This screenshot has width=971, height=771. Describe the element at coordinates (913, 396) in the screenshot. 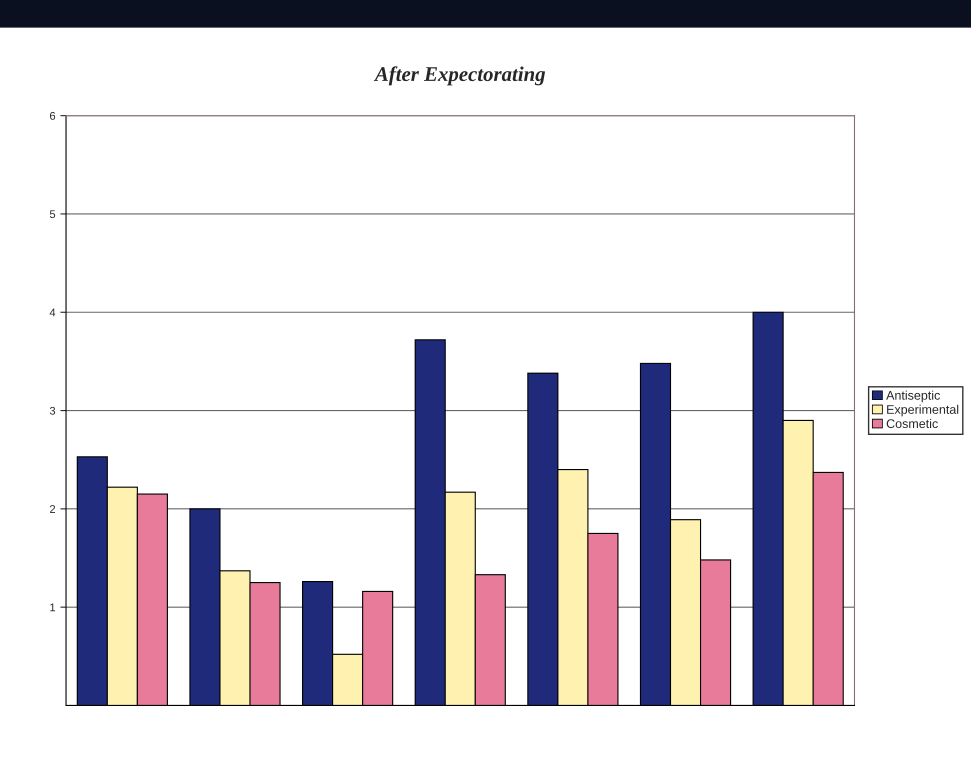

I see `legend-label: Antiseptic` at that location.